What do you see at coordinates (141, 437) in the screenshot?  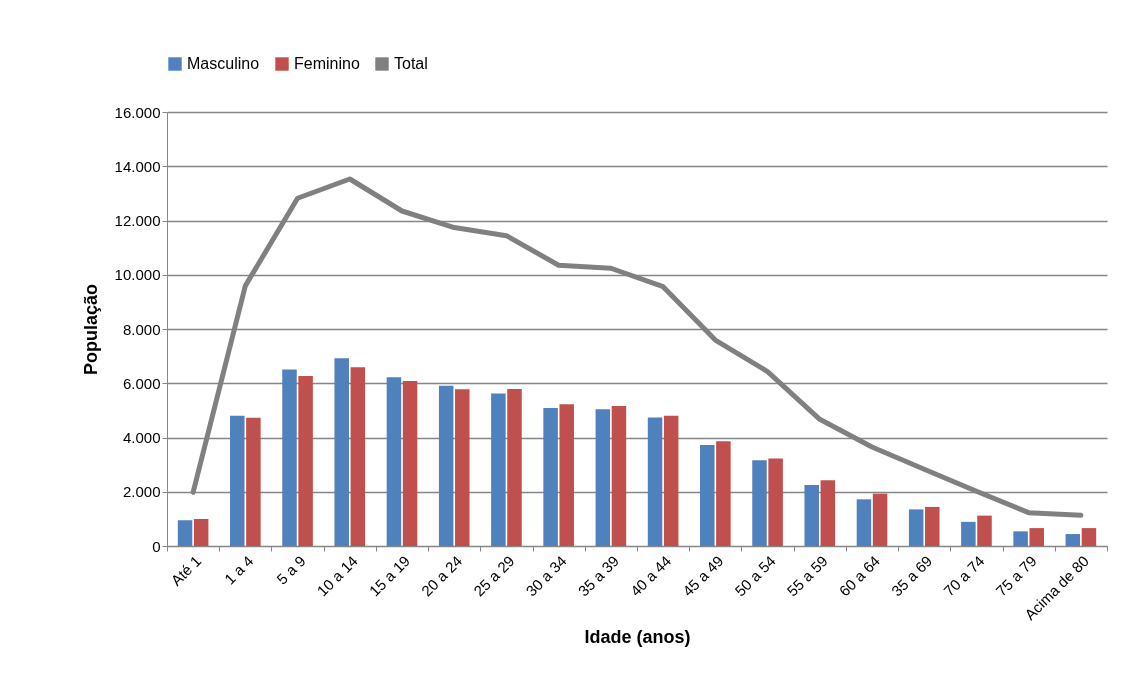 I see `y-tick-label: 4.000` at bounding box center [141, 437].